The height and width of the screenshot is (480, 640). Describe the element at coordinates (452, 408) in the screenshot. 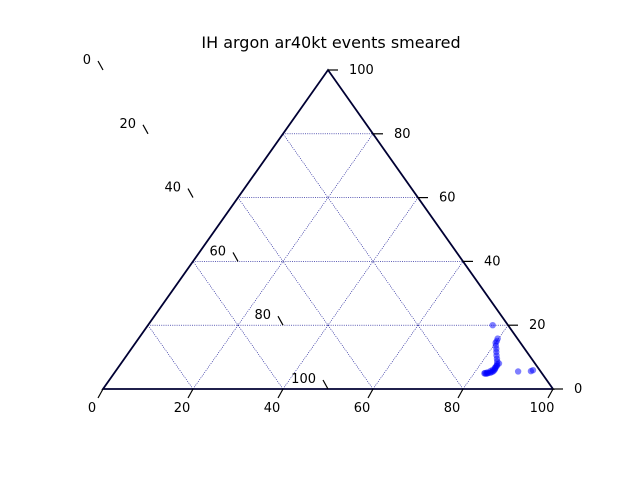

I see `tick-label-bottom: 80` at that location.